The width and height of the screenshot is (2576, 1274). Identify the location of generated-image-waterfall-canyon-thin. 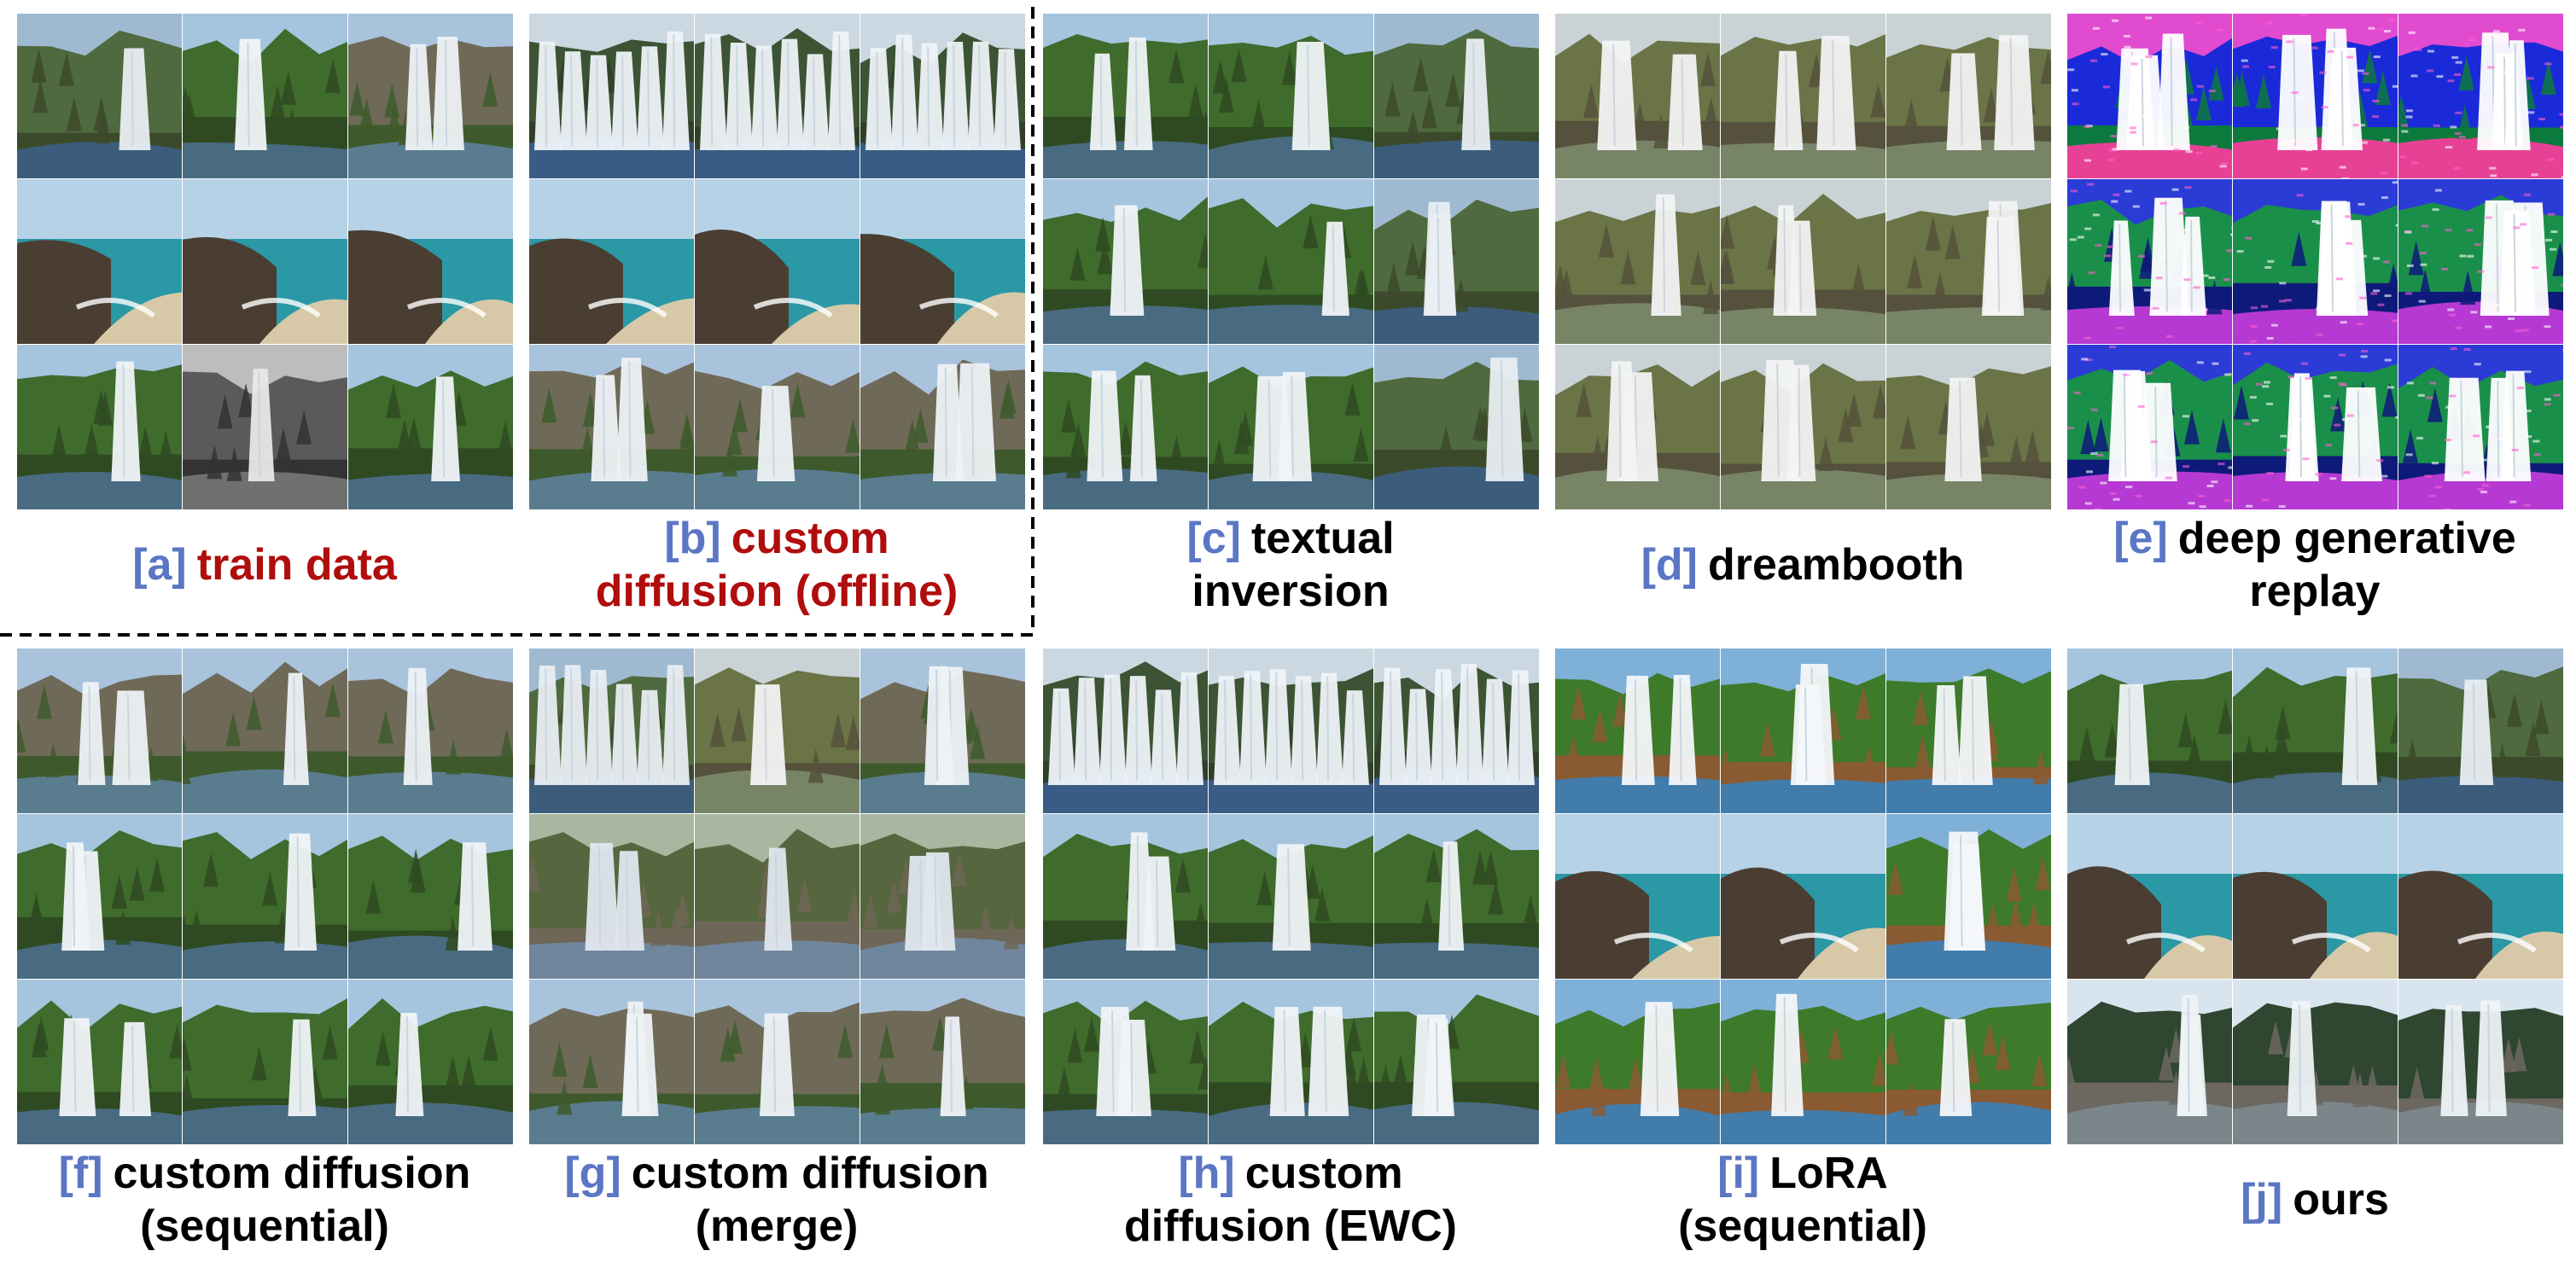
(777, 1062).